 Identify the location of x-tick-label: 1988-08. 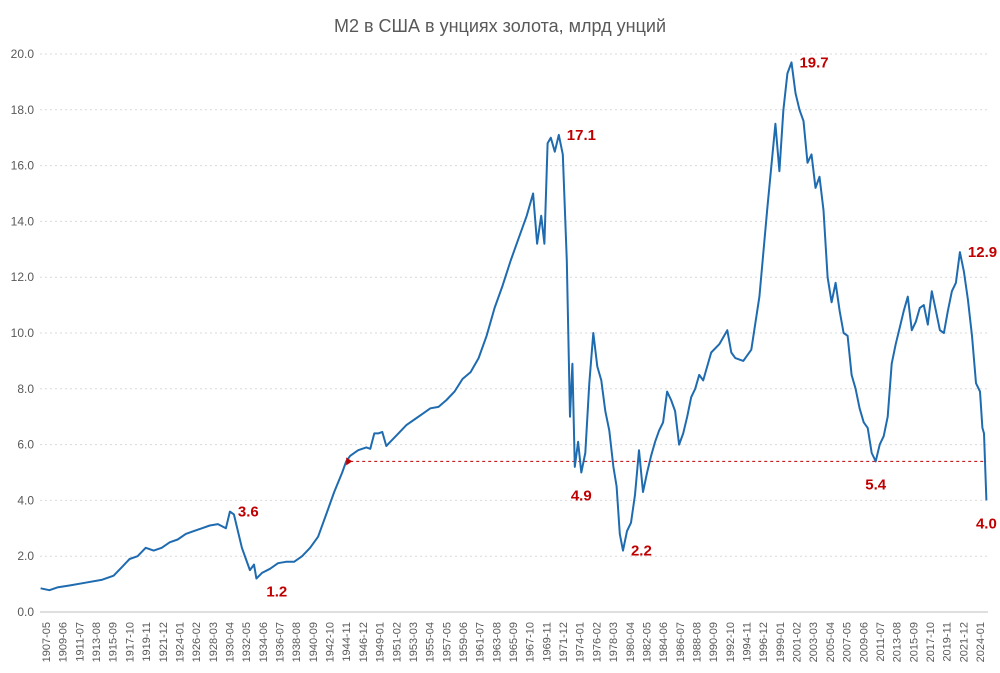
(697, 642).